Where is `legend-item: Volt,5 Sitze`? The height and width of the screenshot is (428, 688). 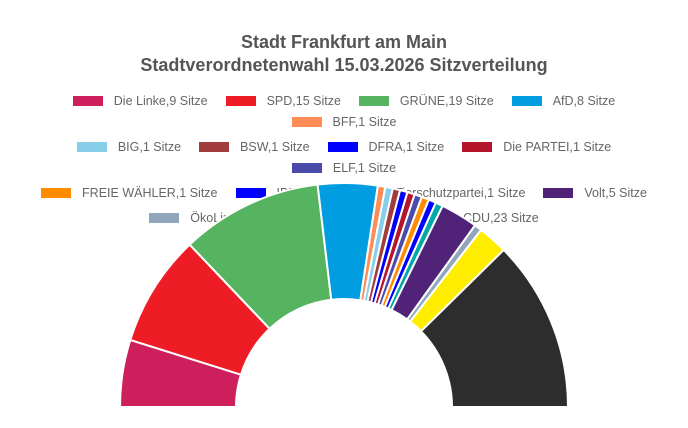 legend-item: Volt,5 Sitze is located at coordinates (595, 192).